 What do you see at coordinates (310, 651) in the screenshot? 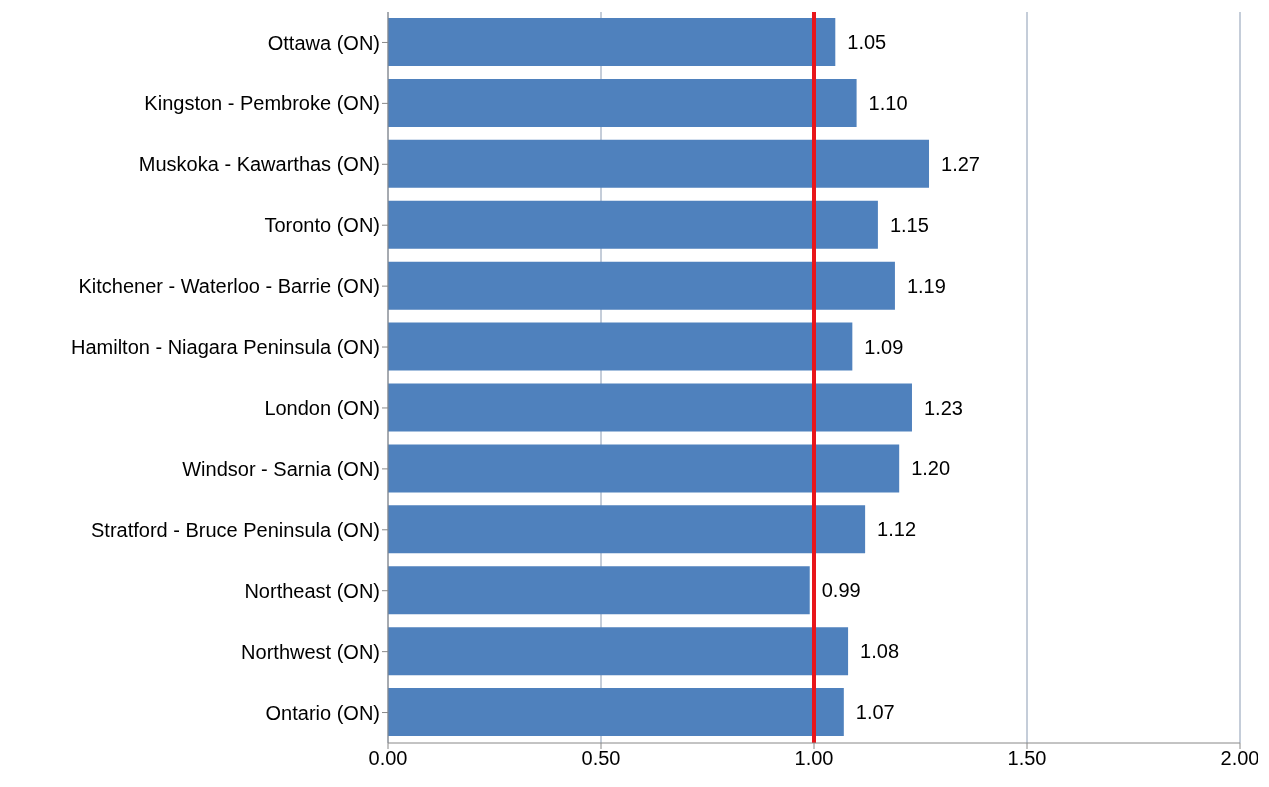
I see `y-tick-label: Northwest (ON)` at bounding box center [310, 651].